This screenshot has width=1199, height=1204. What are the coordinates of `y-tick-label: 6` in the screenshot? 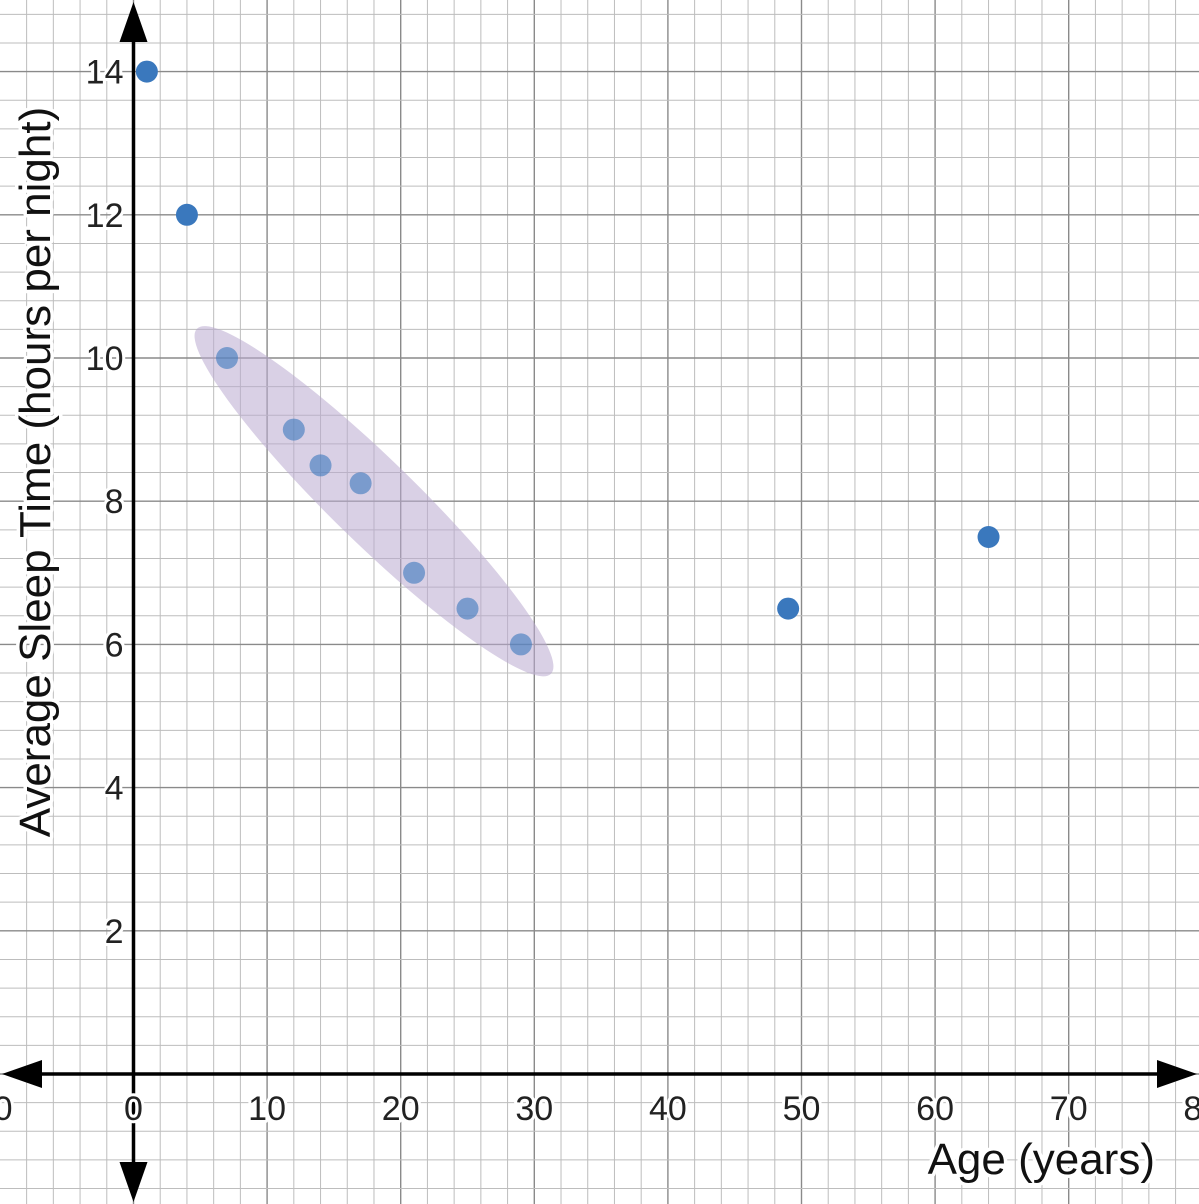 It's located at (114, 645).